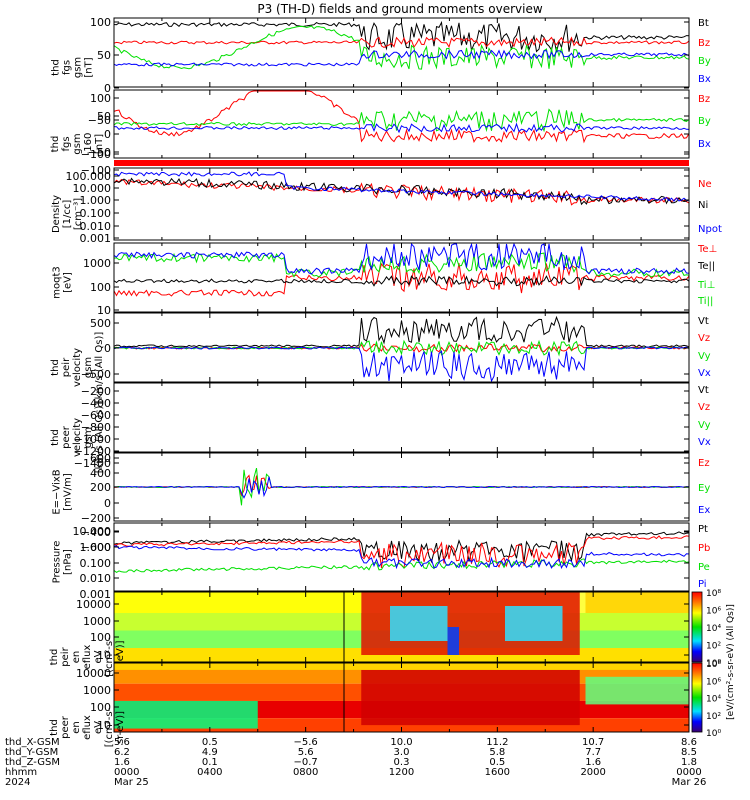 Image resolution: width=750 pixels, height=800 pixels. Describe the element at coordinates (31, 752) in the screenshot. I see `time-axis-row-label: thd_Y-GSM` at that location.